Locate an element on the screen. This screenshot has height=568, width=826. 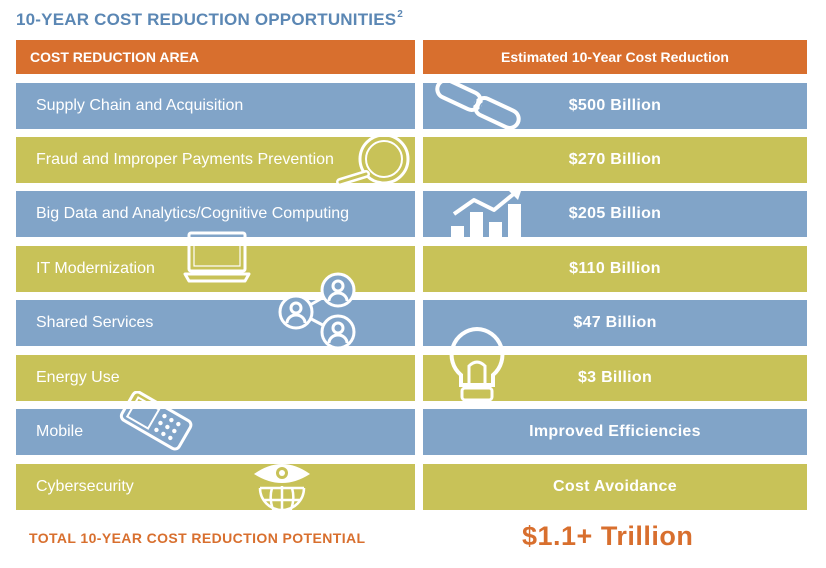
footnote-marker: 2 is located at coordinates (400, 14).